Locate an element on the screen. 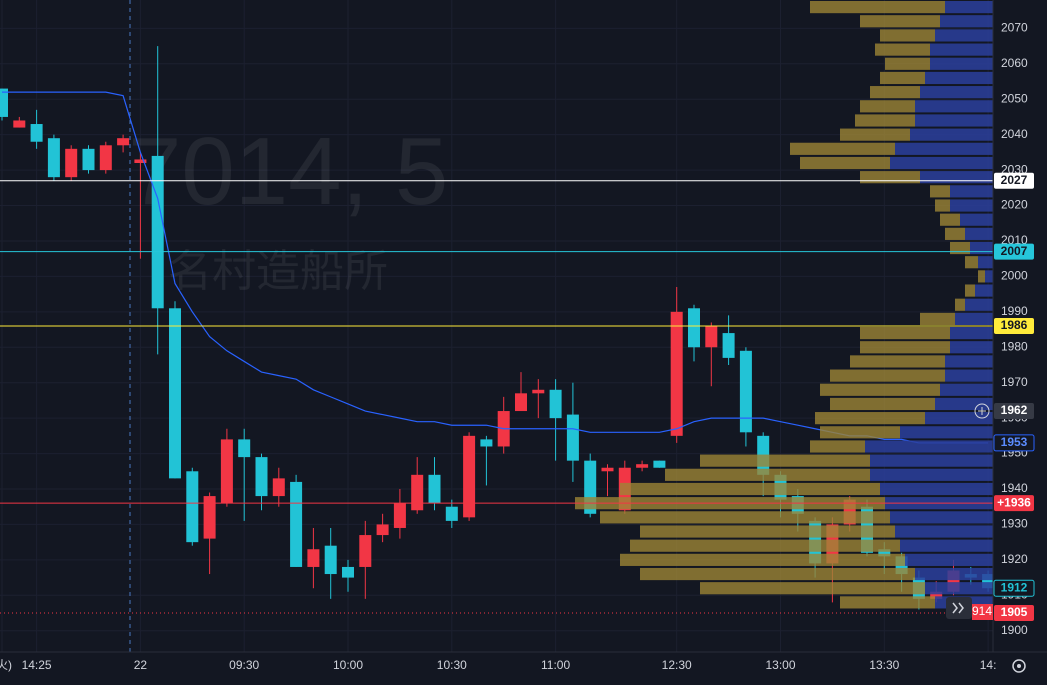 Image resolution: width=1047 pixels, height=685 pixels. x-tick-label: 22 is located at coordinates (141, 665).